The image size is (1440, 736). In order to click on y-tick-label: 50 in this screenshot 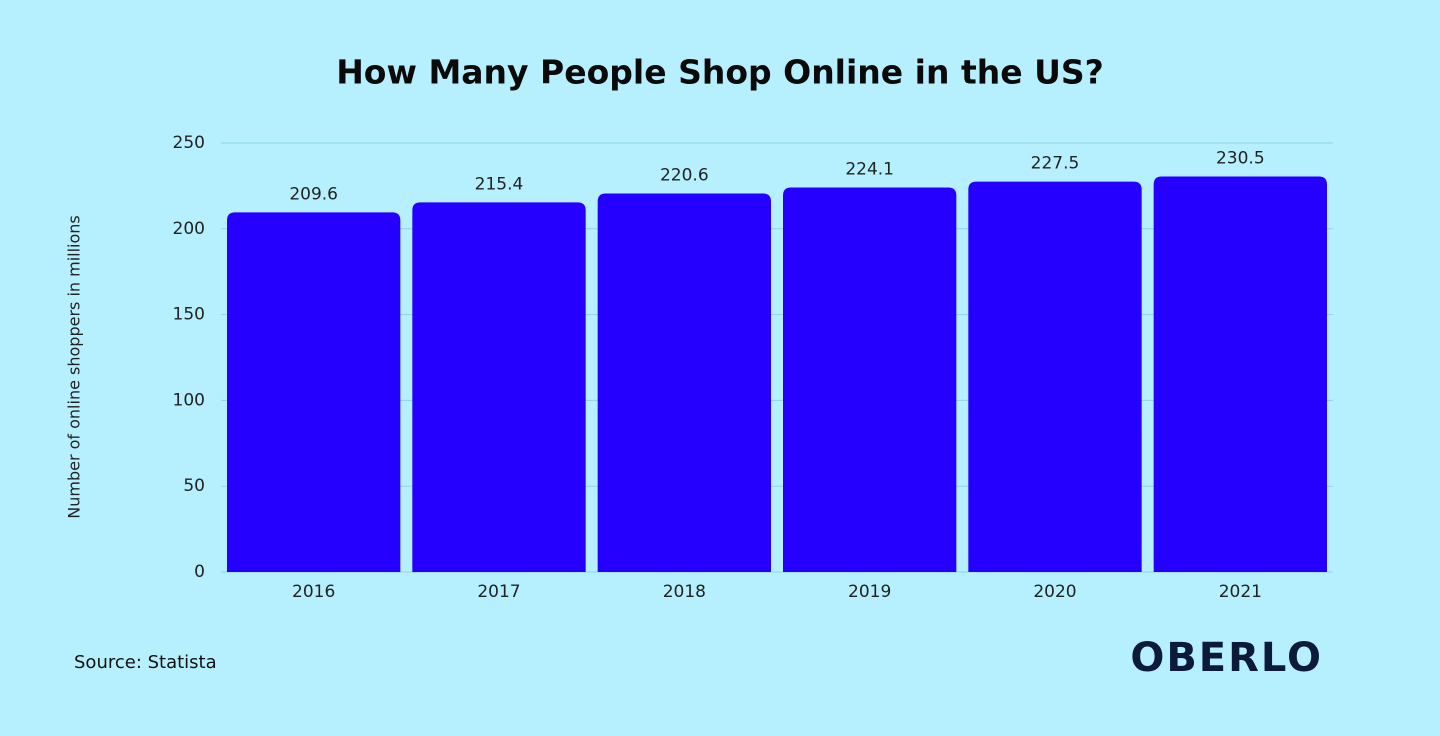, I will do `click(194, 486)`.